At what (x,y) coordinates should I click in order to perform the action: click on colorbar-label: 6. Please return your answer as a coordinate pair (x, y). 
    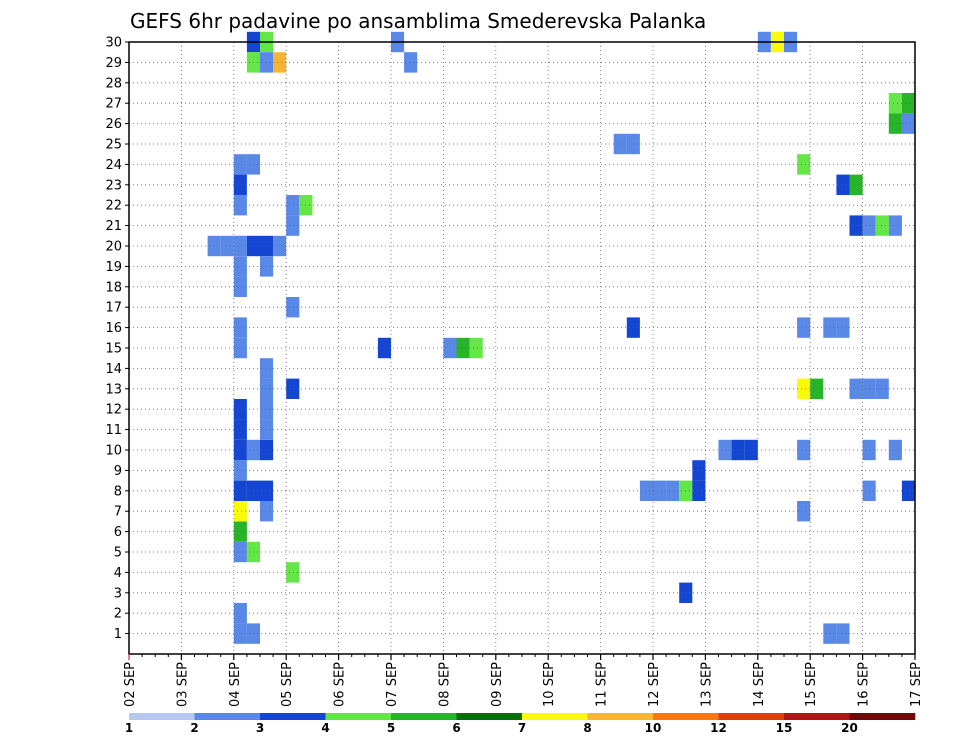
    Looking at the image, I should click on (456, 728).